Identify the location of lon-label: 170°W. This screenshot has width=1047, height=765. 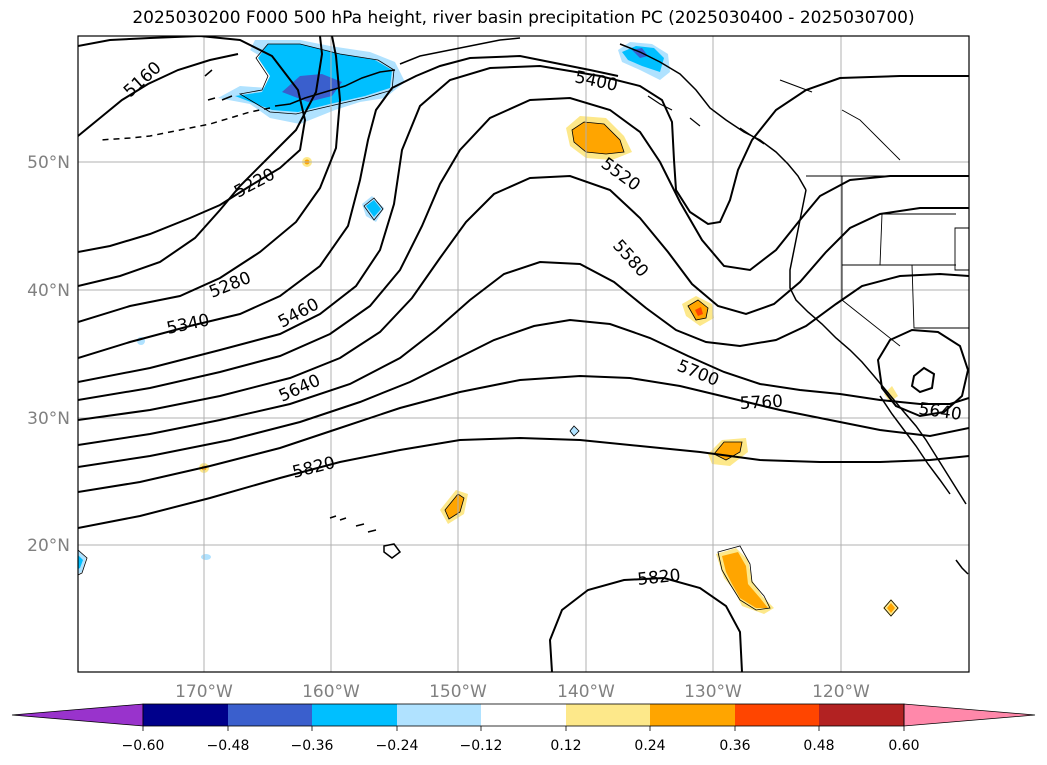
(204, 692).